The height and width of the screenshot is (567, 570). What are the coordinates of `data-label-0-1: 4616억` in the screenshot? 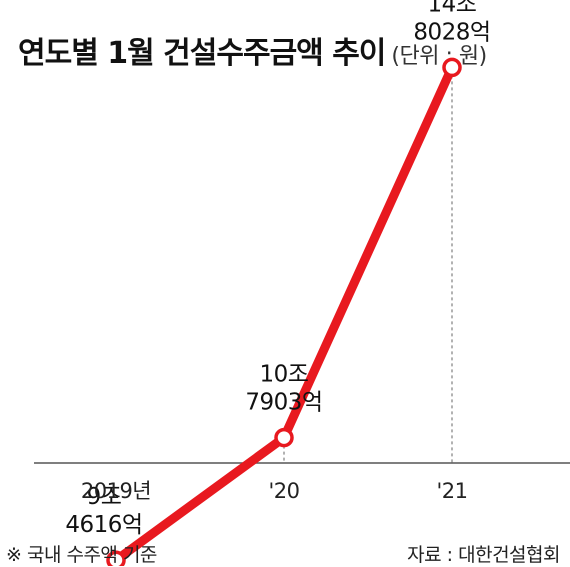 It's located at (103, 525).